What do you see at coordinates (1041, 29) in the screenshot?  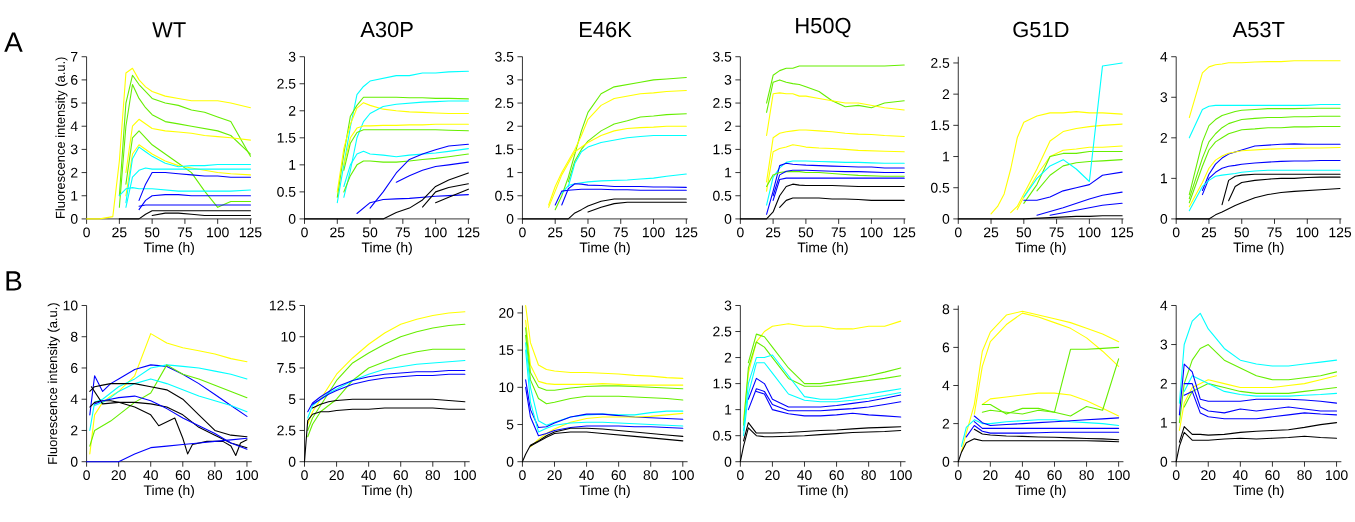 I see `chart-title: G51D` at bounding box center [1041, 29].